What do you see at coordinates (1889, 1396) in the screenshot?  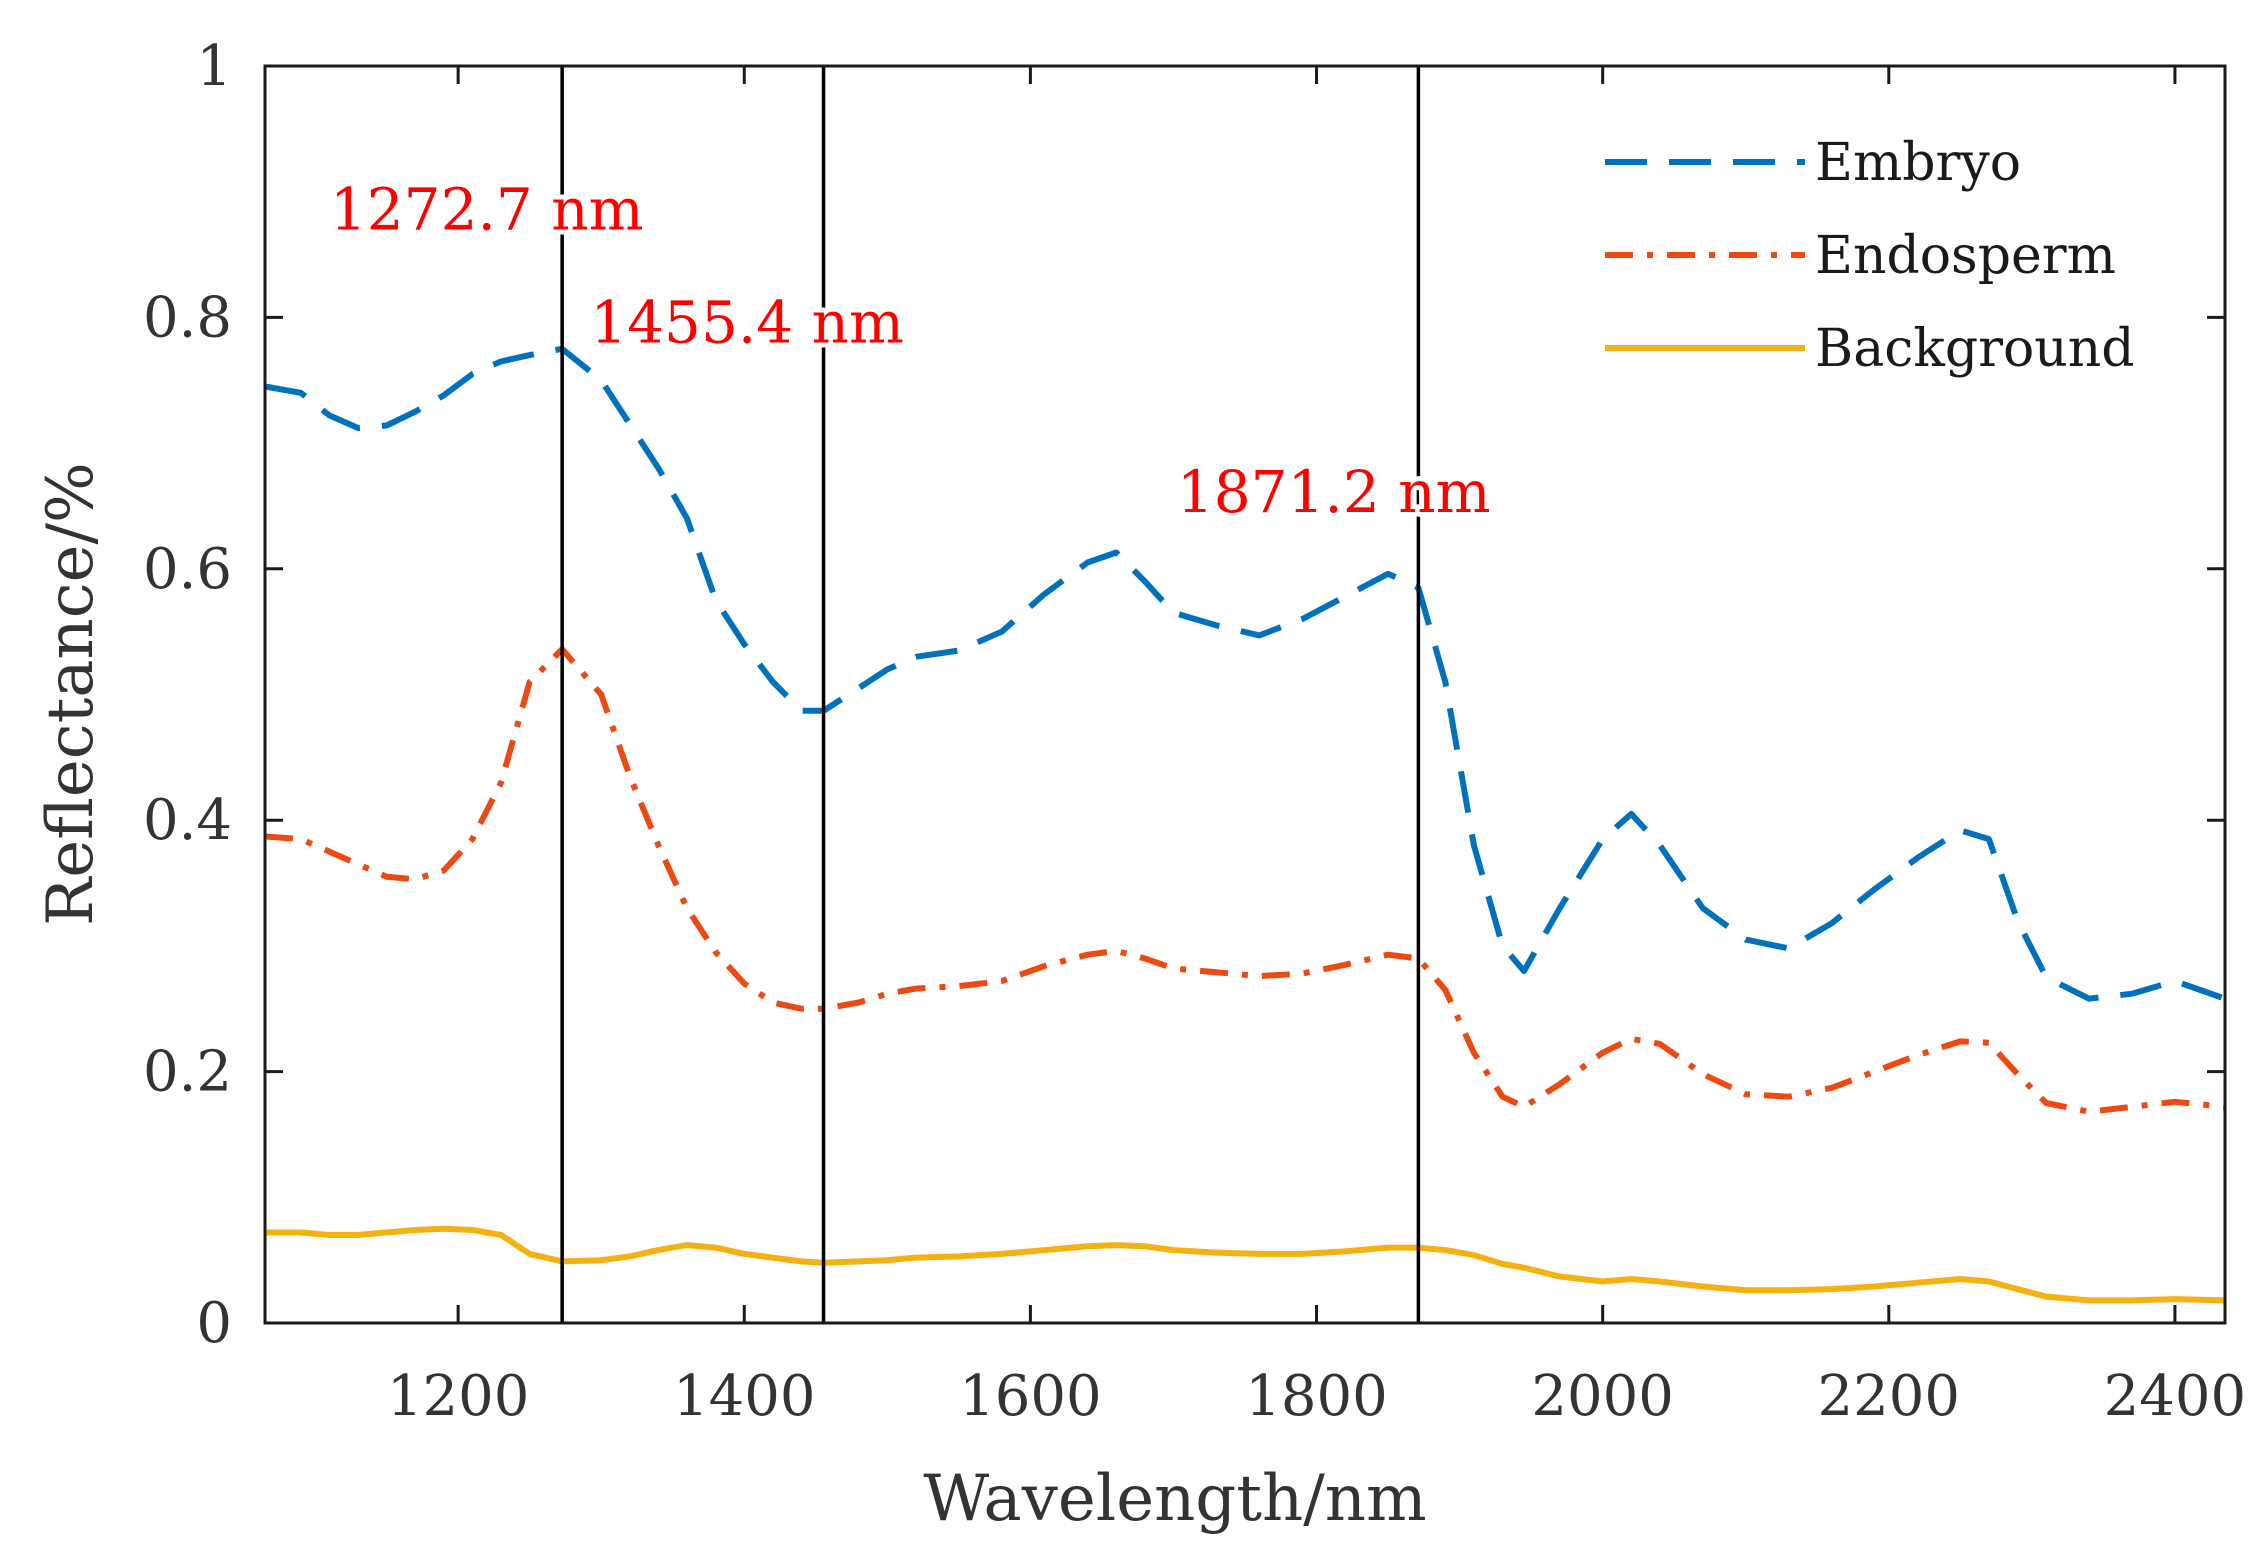 I see `x-tick-label: 2200` at bounding box center [1889, 1396].